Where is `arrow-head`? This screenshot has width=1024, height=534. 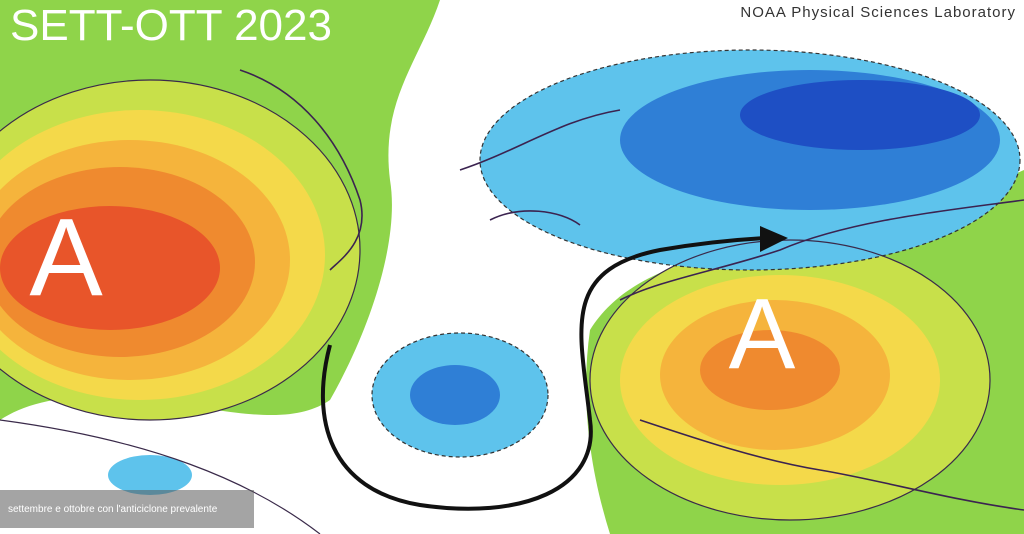
arrow-head is located at coordinates (774, 239).